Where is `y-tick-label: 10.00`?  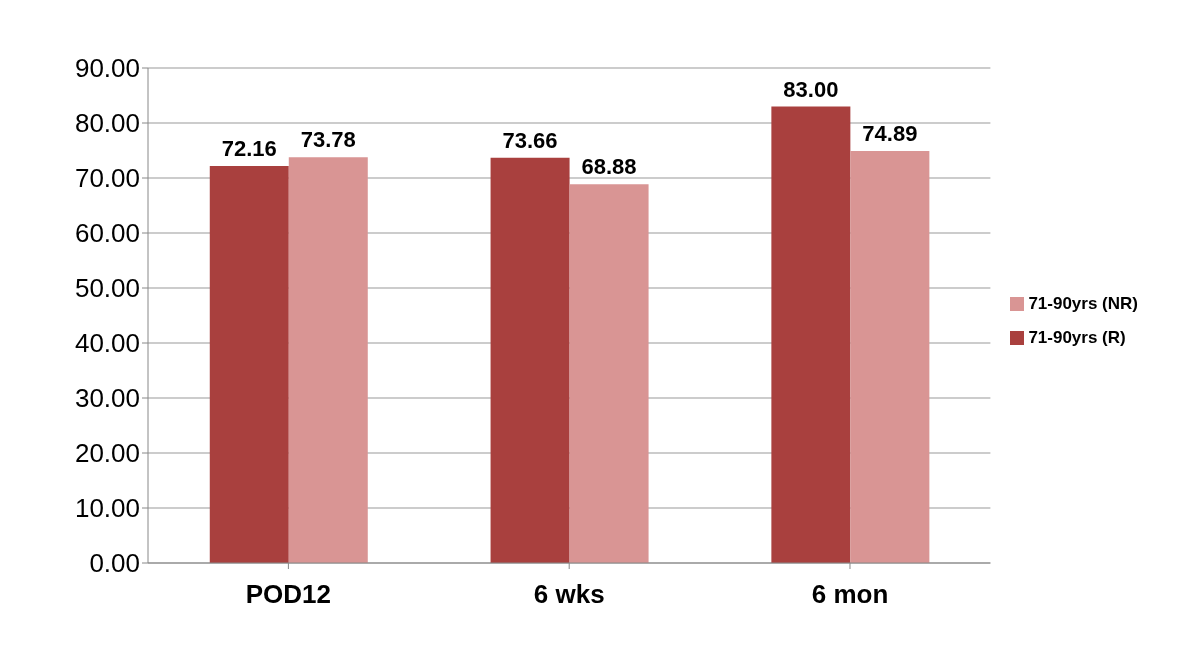
y-tick-label: 10.00 is located at coordinates (107, 508).